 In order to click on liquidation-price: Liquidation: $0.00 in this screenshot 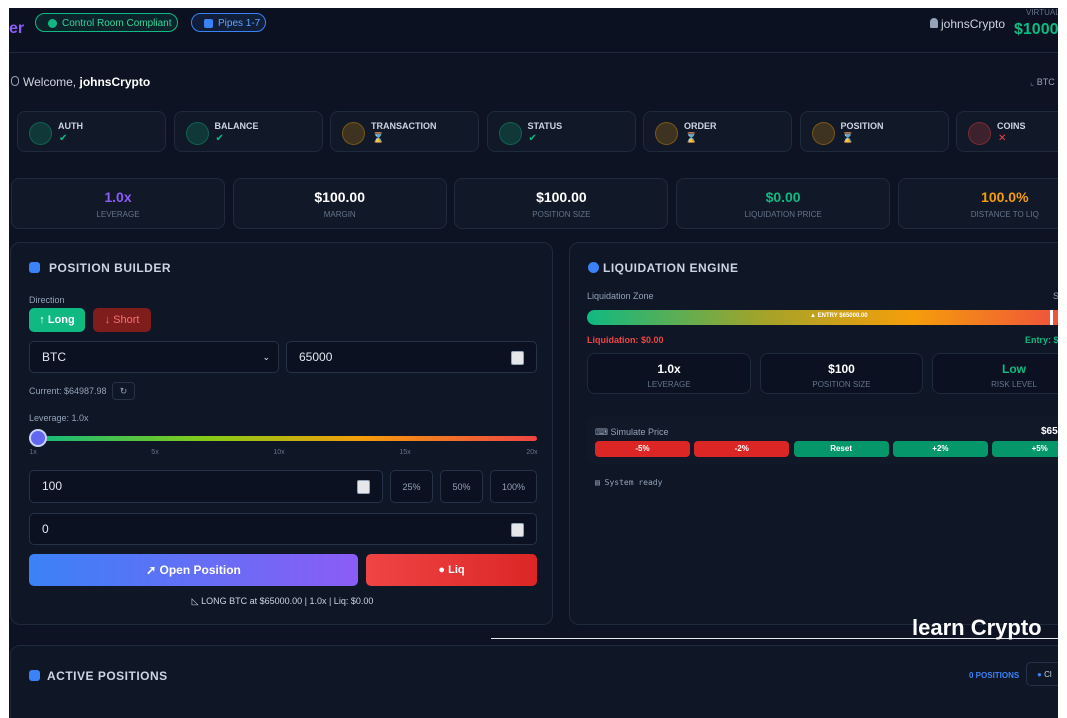, I will do `click(625, 340)`.